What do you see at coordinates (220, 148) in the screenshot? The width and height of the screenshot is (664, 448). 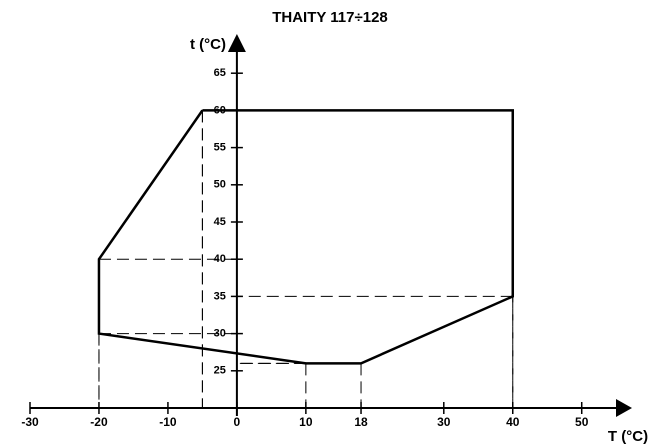 I see `y-tick-label: 55` at bounding box center [220, 148].